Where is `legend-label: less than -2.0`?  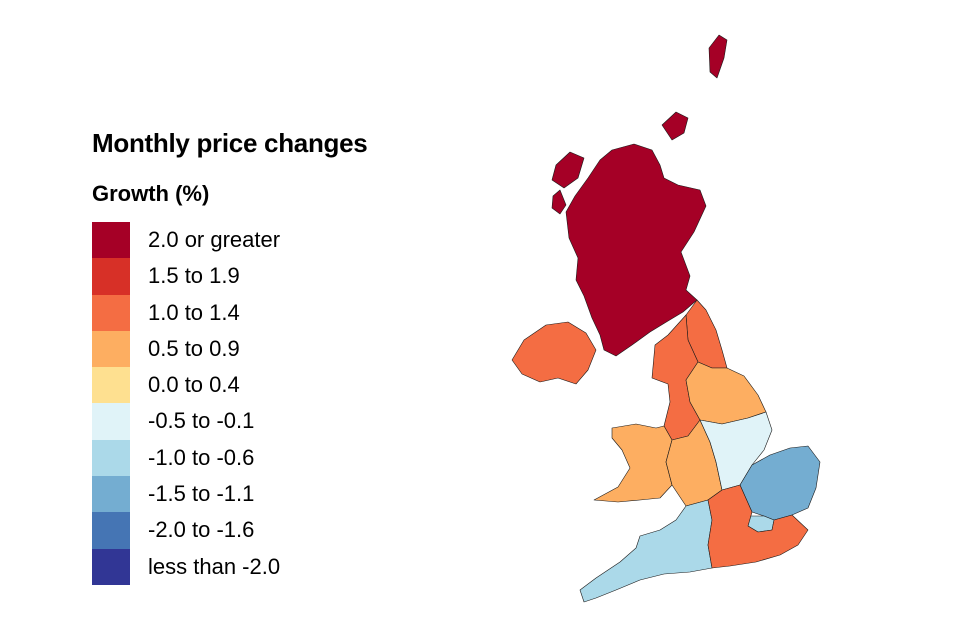 legend-label: less than -2.0 is located at coordinates (214, 566).